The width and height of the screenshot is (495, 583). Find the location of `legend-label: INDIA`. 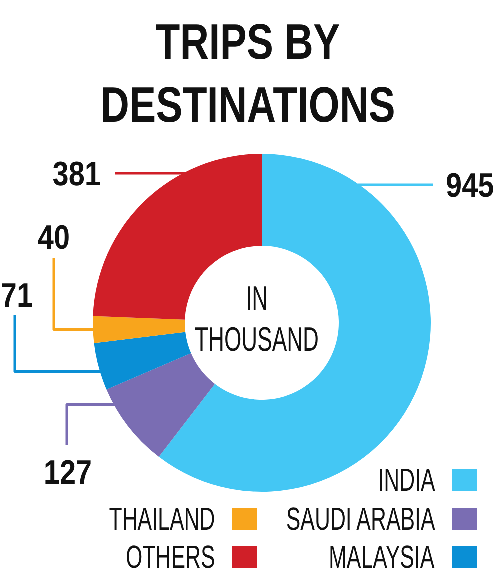

legend-label: INDIA is located at coordinates (406, 480).